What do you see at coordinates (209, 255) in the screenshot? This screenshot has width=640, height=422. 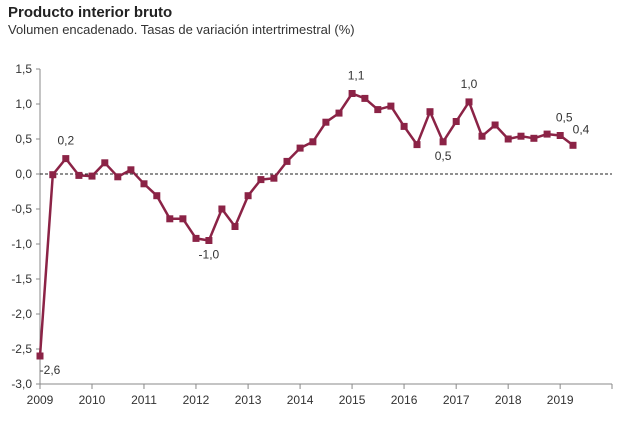 I see `data-label: -1,0` at bounding box center [209, 255].